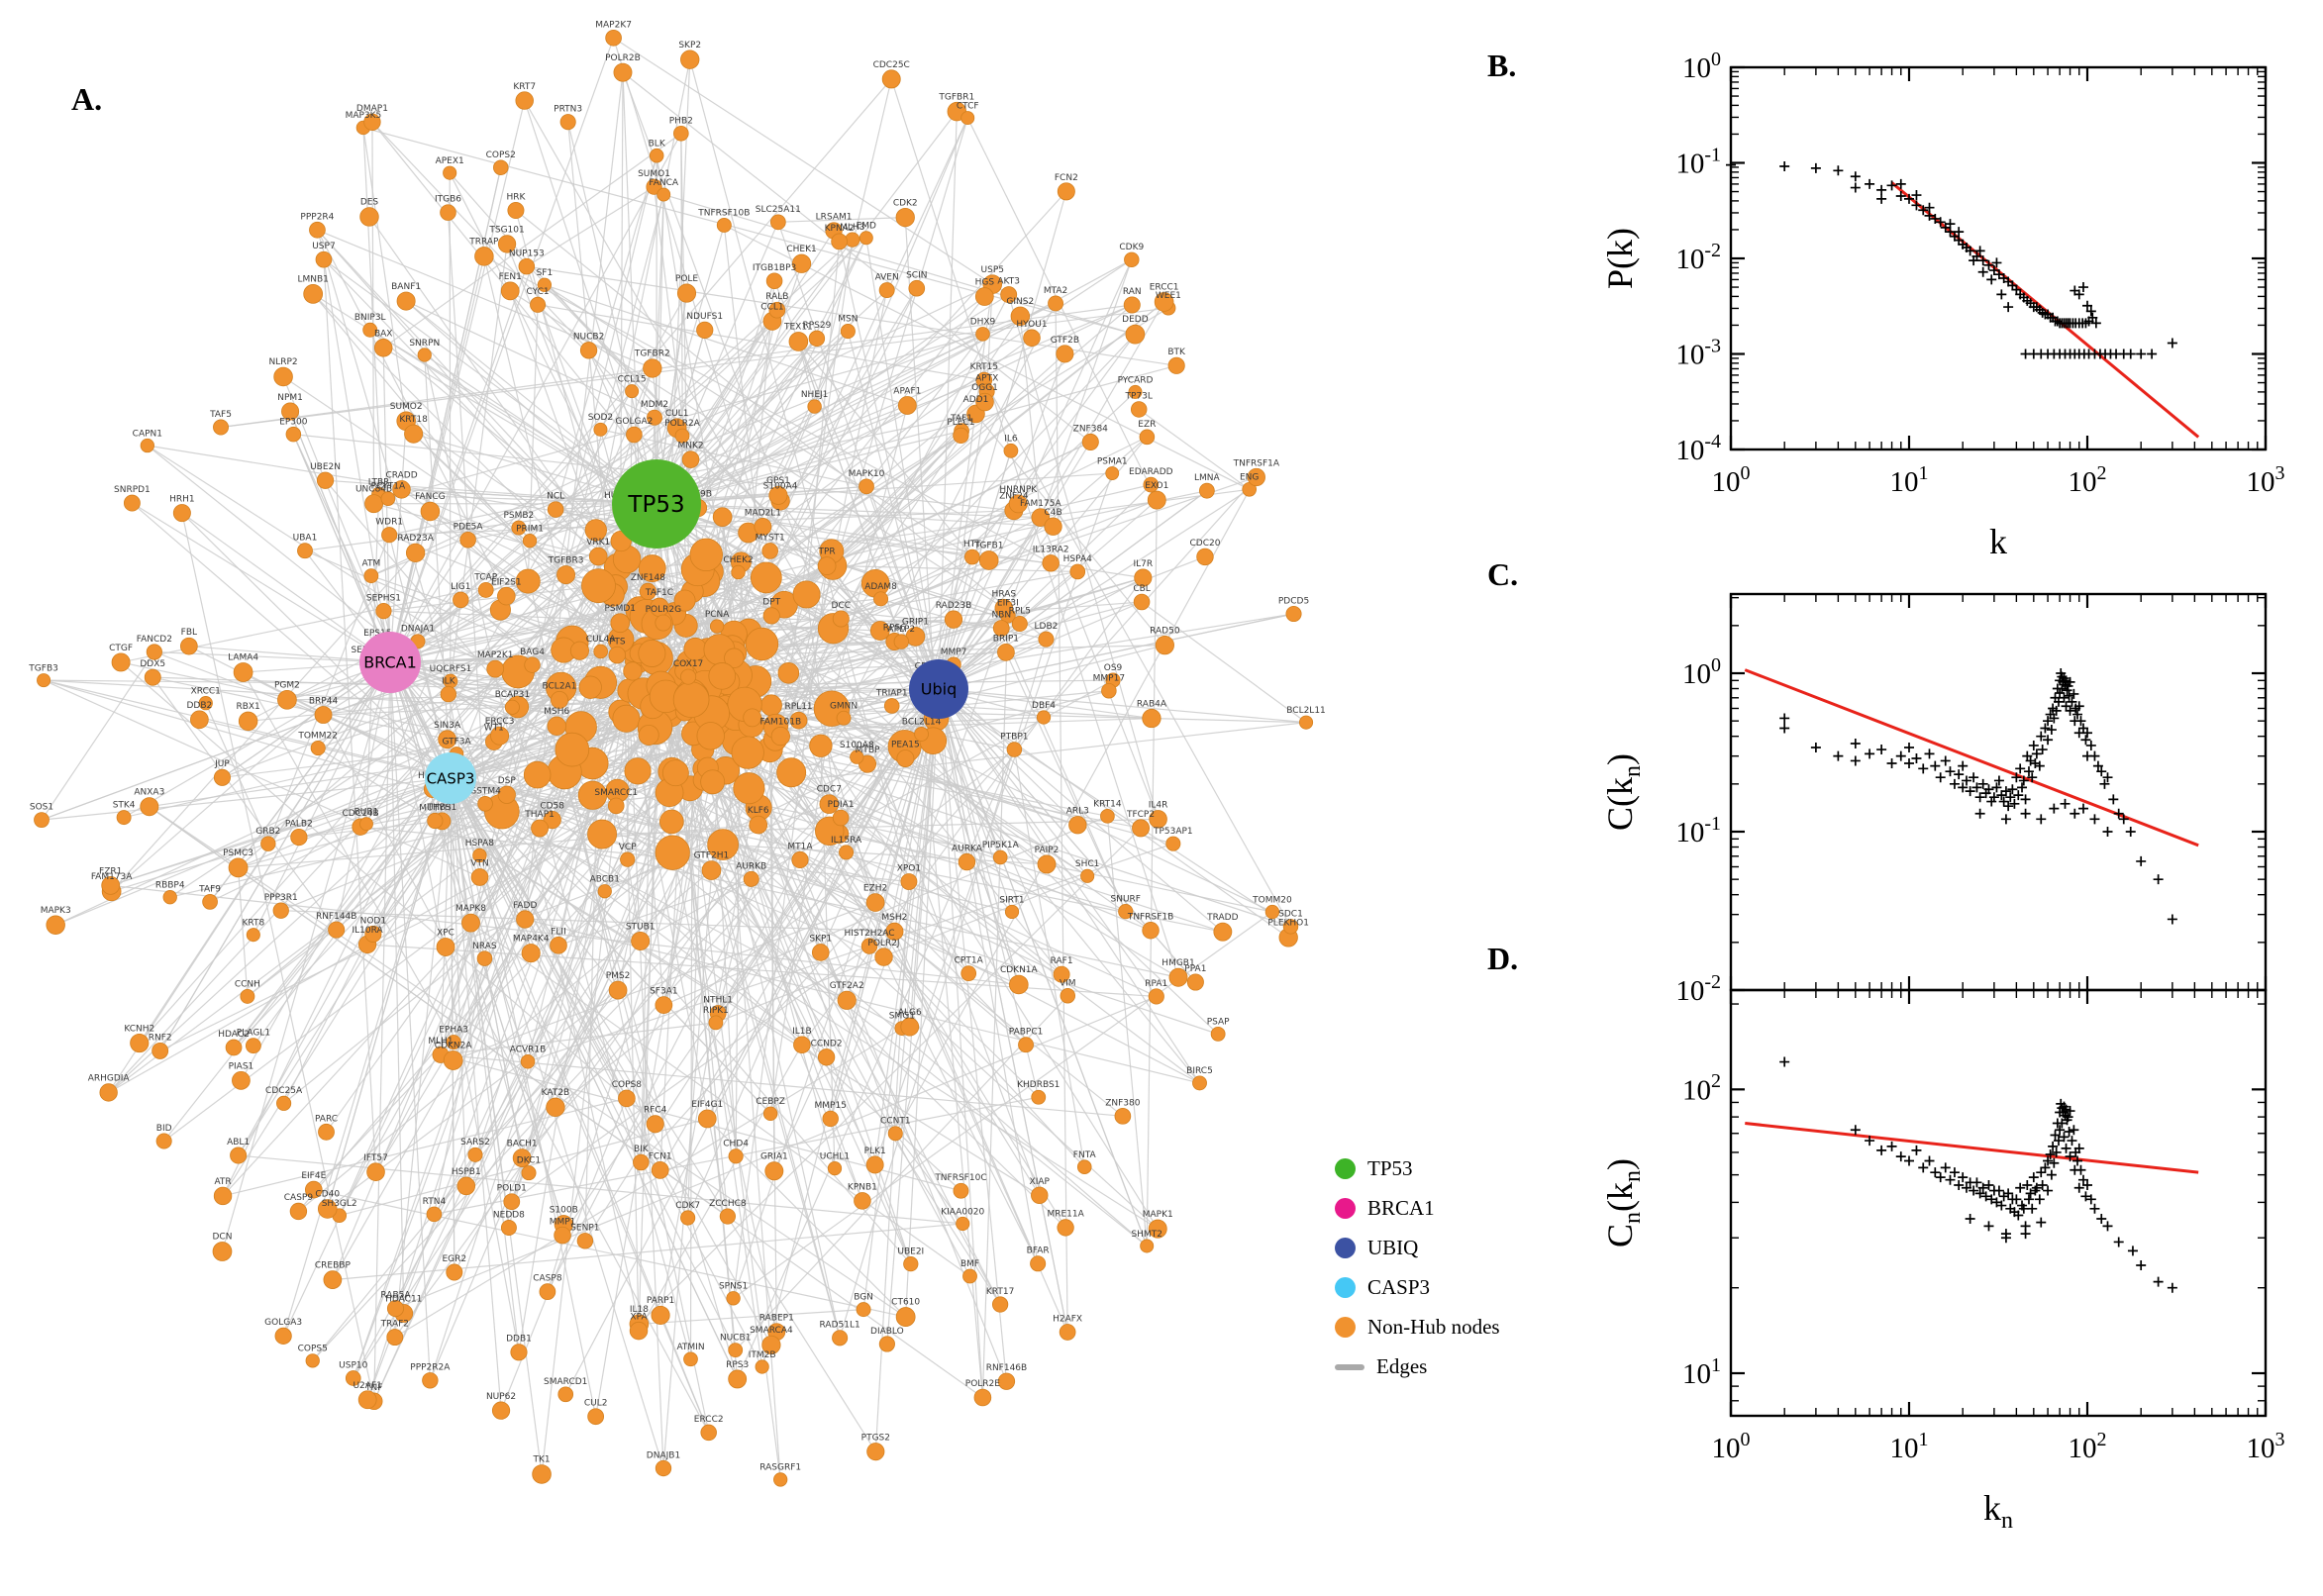 This screenshot has height=1596, width=2323. What do you see at coordinates (366, 813) in the screenshot?
I see `node-label: BUB1` at bounding box center [366, 813].